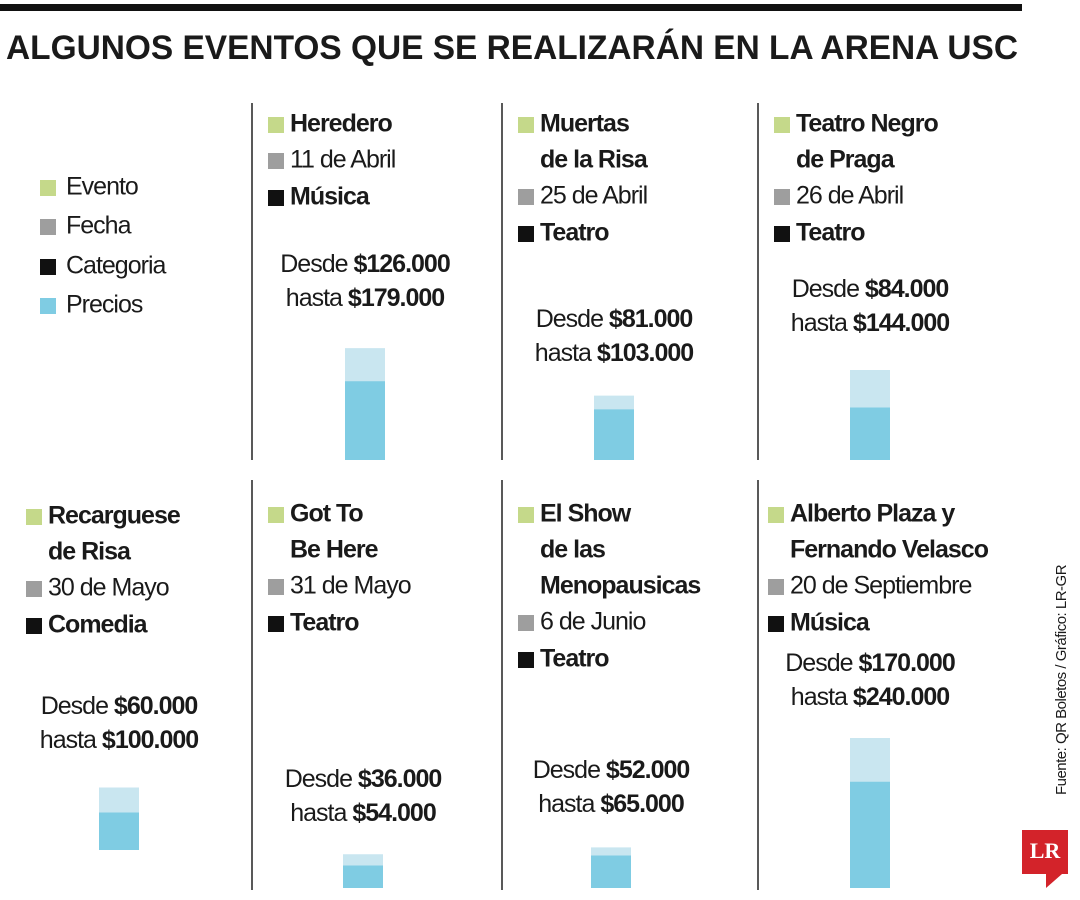 Image resolution: width=1080 pixels, height=900 pixels. What do you see at coordinates (645, 353) in the screenshot?
I see `price-value: $103.000` at bounding box center [645, 353].